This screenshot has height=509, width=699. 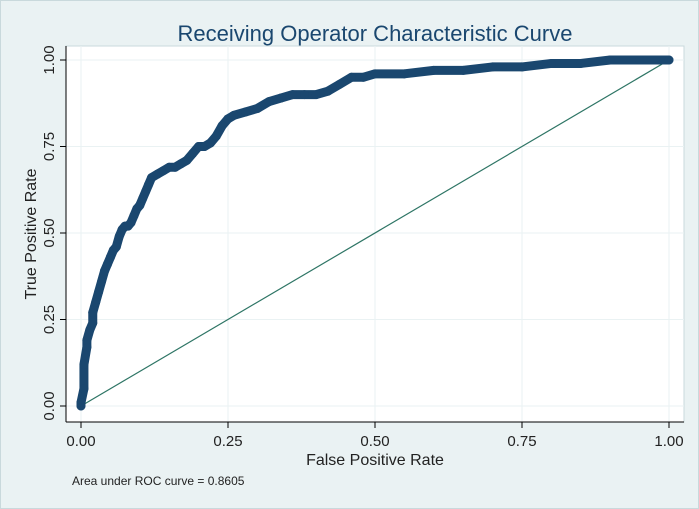 I want to click on x-tick-label: 0.50, so click(x=374, y=441).